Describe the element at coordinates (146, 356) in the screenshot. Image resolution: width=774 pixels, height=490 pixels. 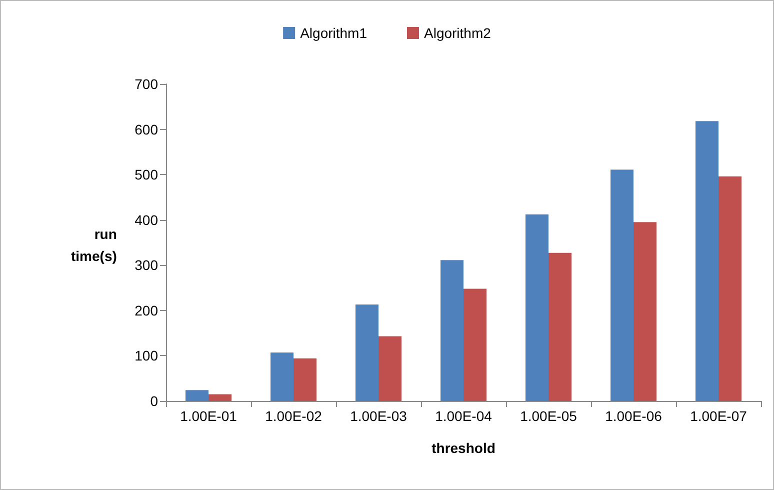
I see `y-tick-label: 100` at that location.